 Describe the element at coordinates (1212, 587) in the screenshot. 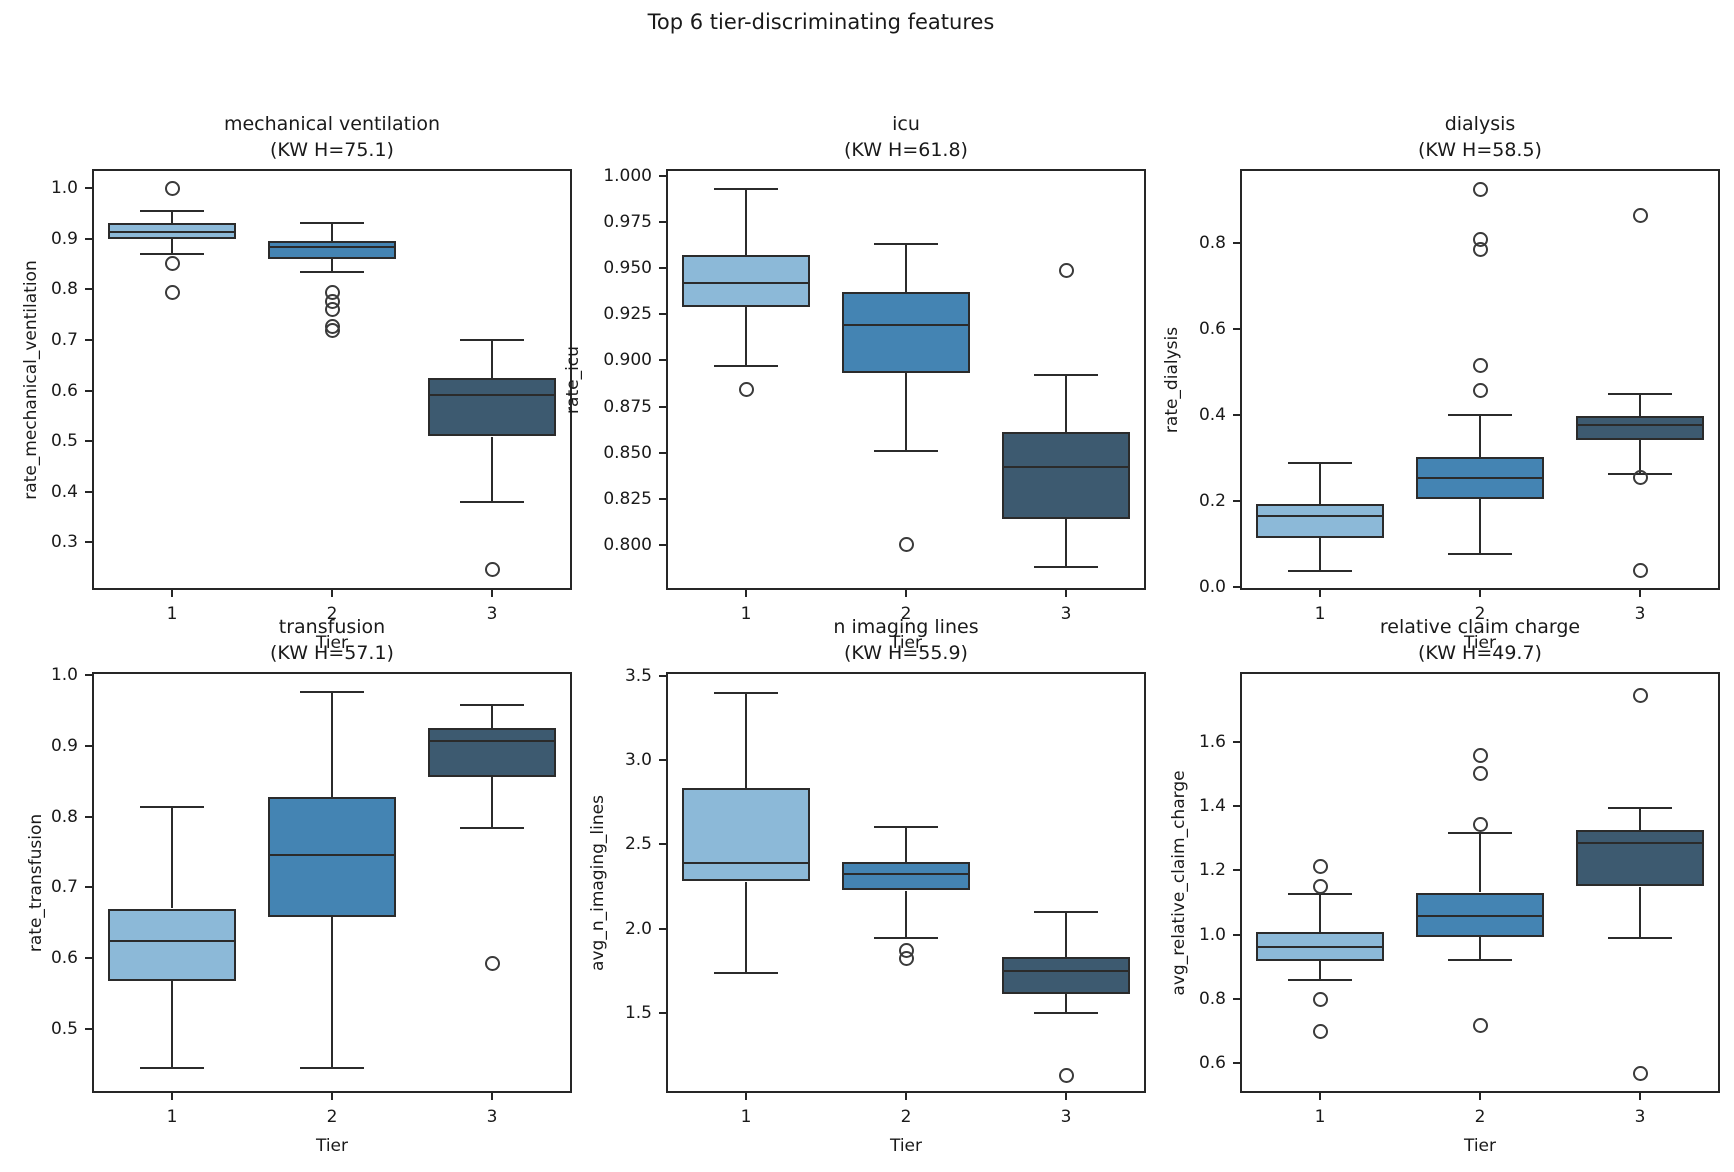

I see `y-tick-label: 0.0` at that location.